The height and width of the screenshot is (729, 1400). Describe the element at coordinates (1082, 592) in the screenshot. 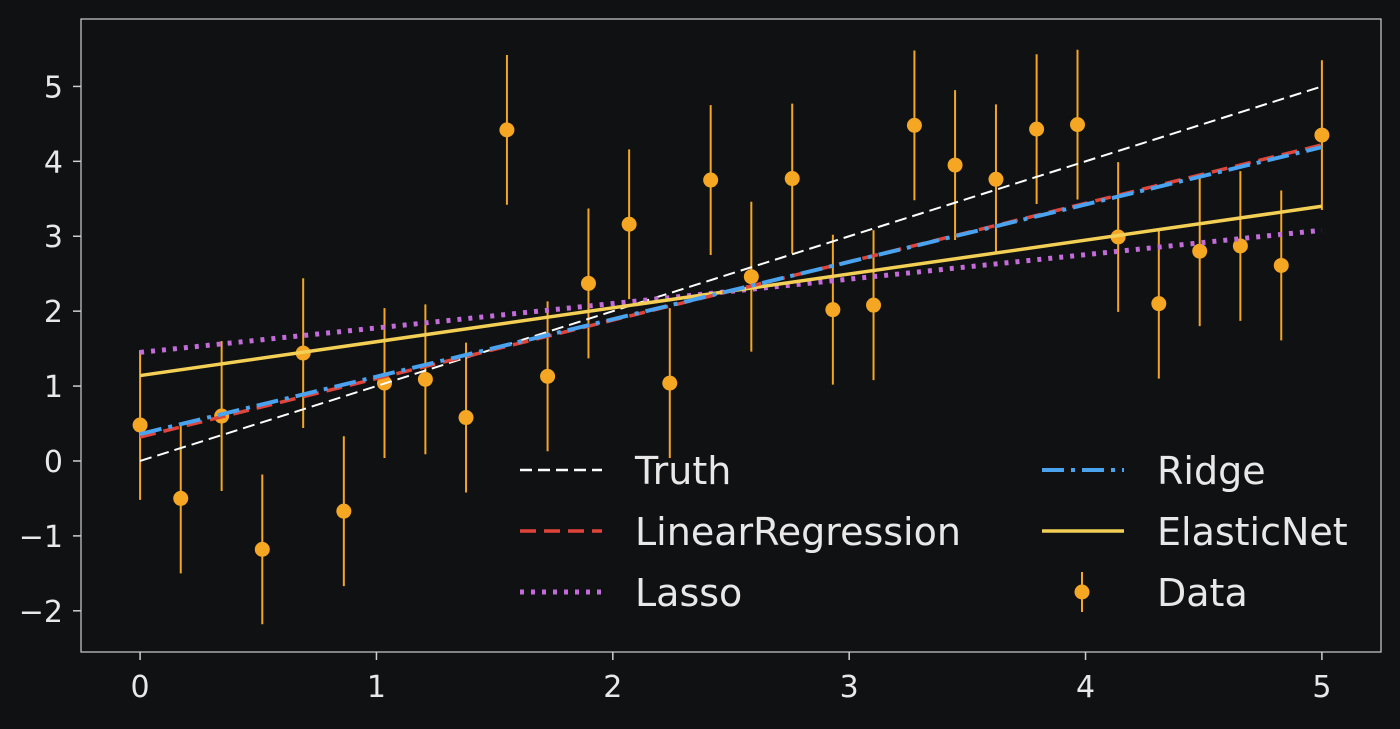

I see `legend-swatch-point` at that location.